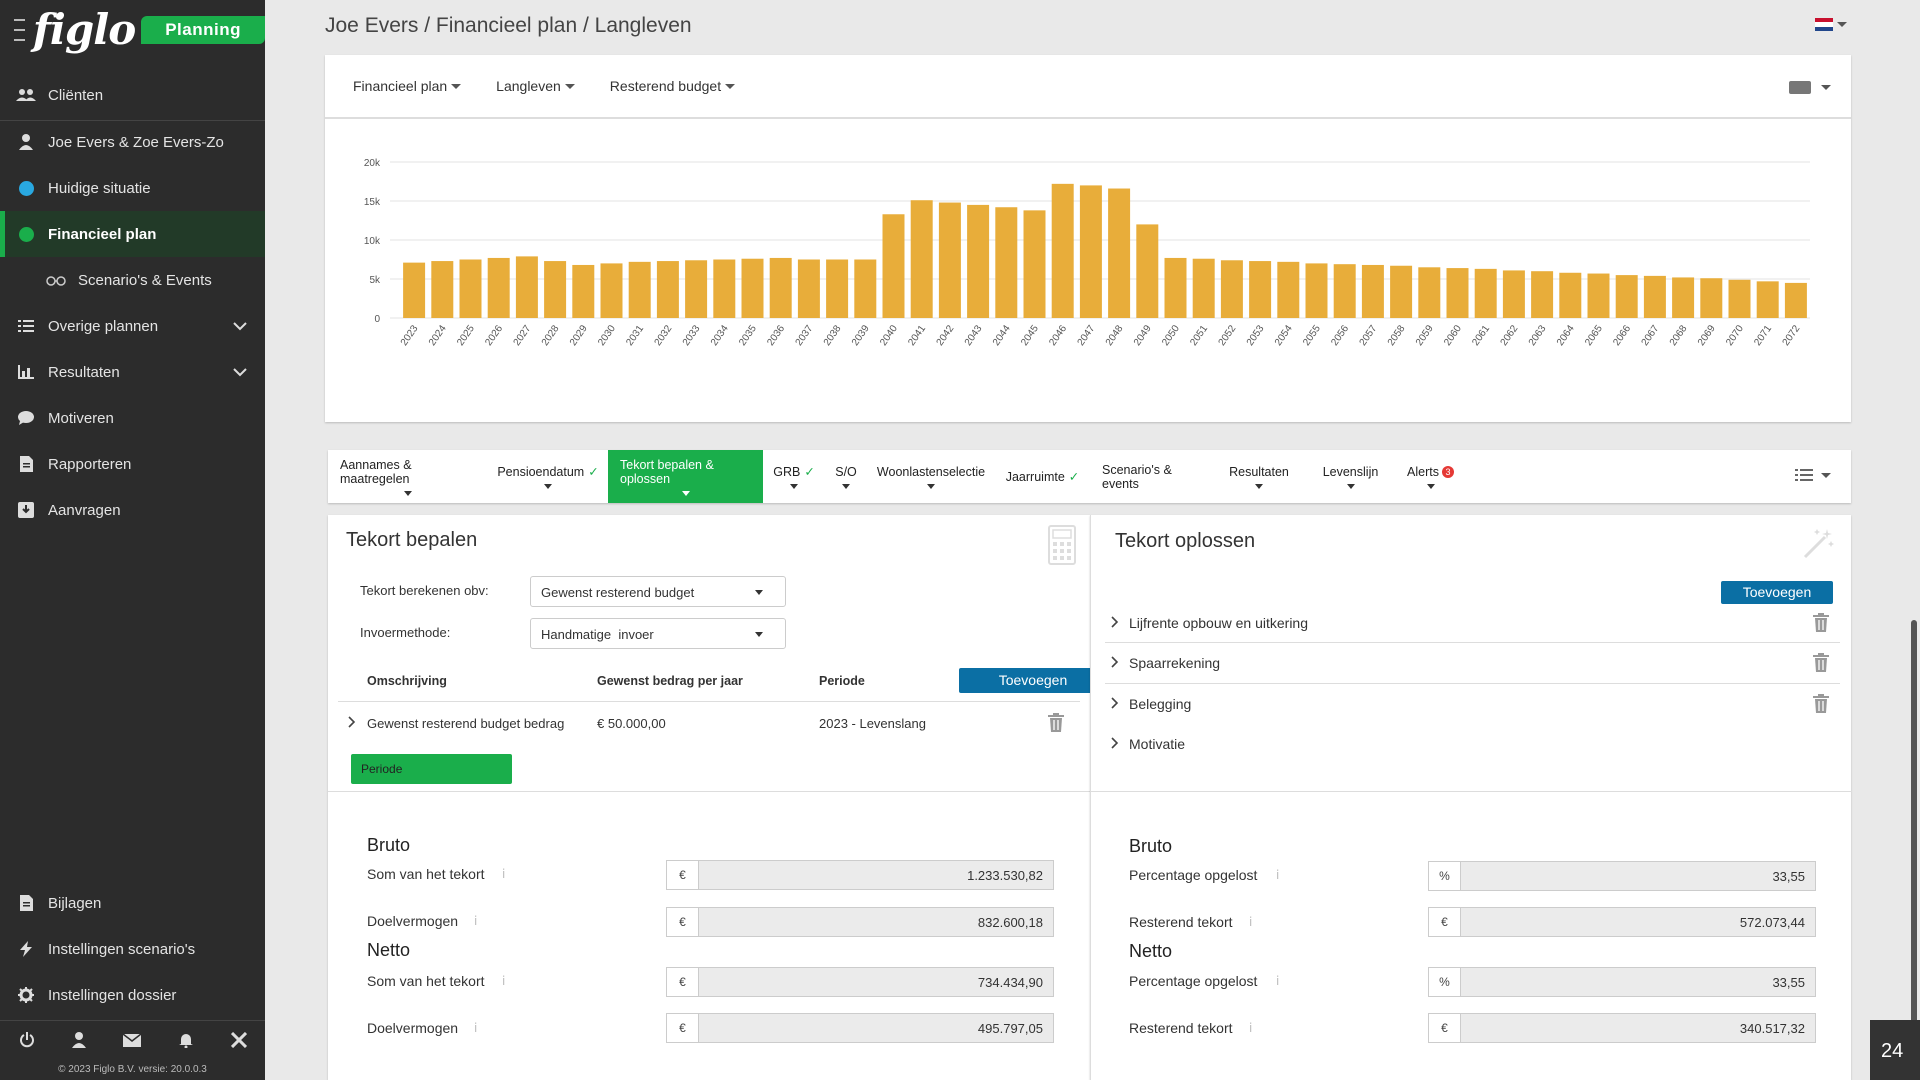  Describe the element at coordinates (1471, 744) in the screenshot. I see `solution-item-motivatie: Motivatie` at that location.